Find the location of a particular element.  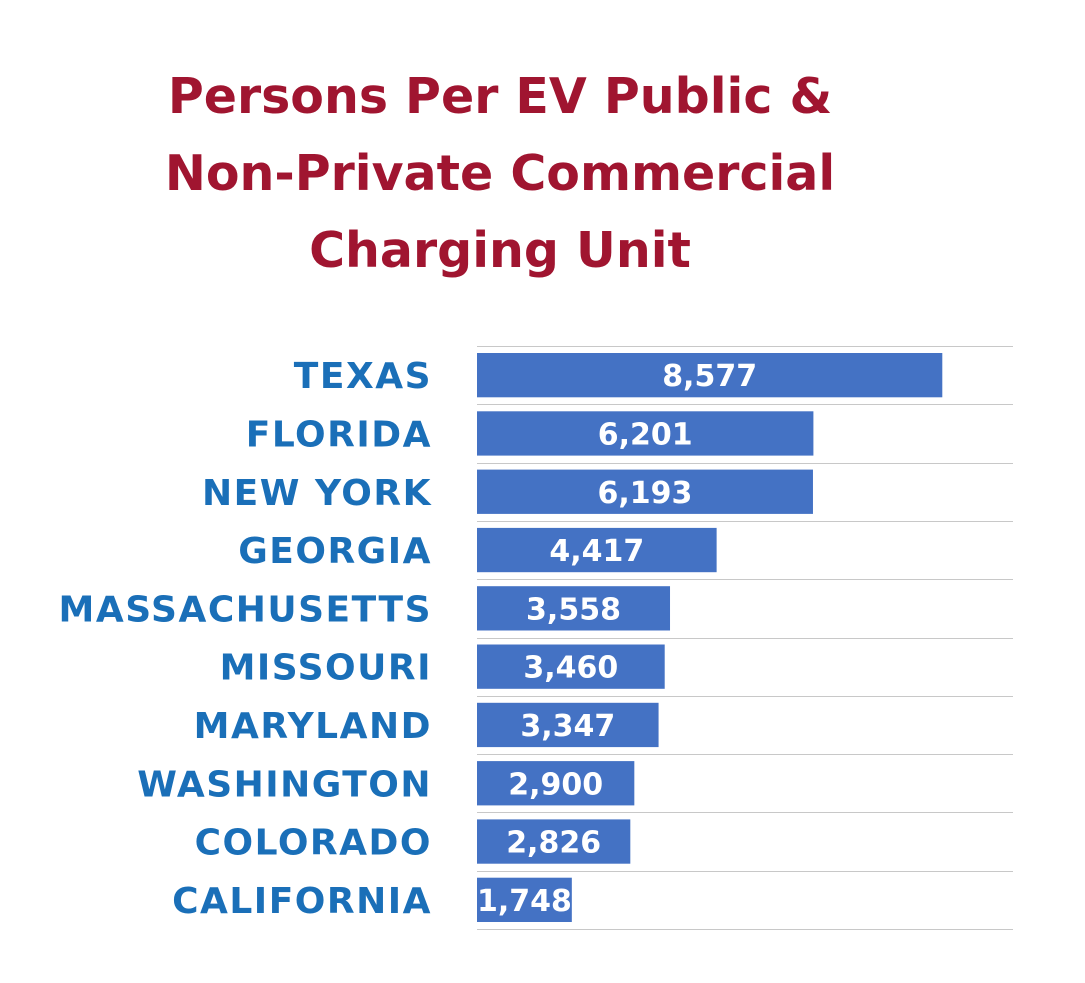

value-label-new-york: 6,193 is located at coordinates (645, 493).